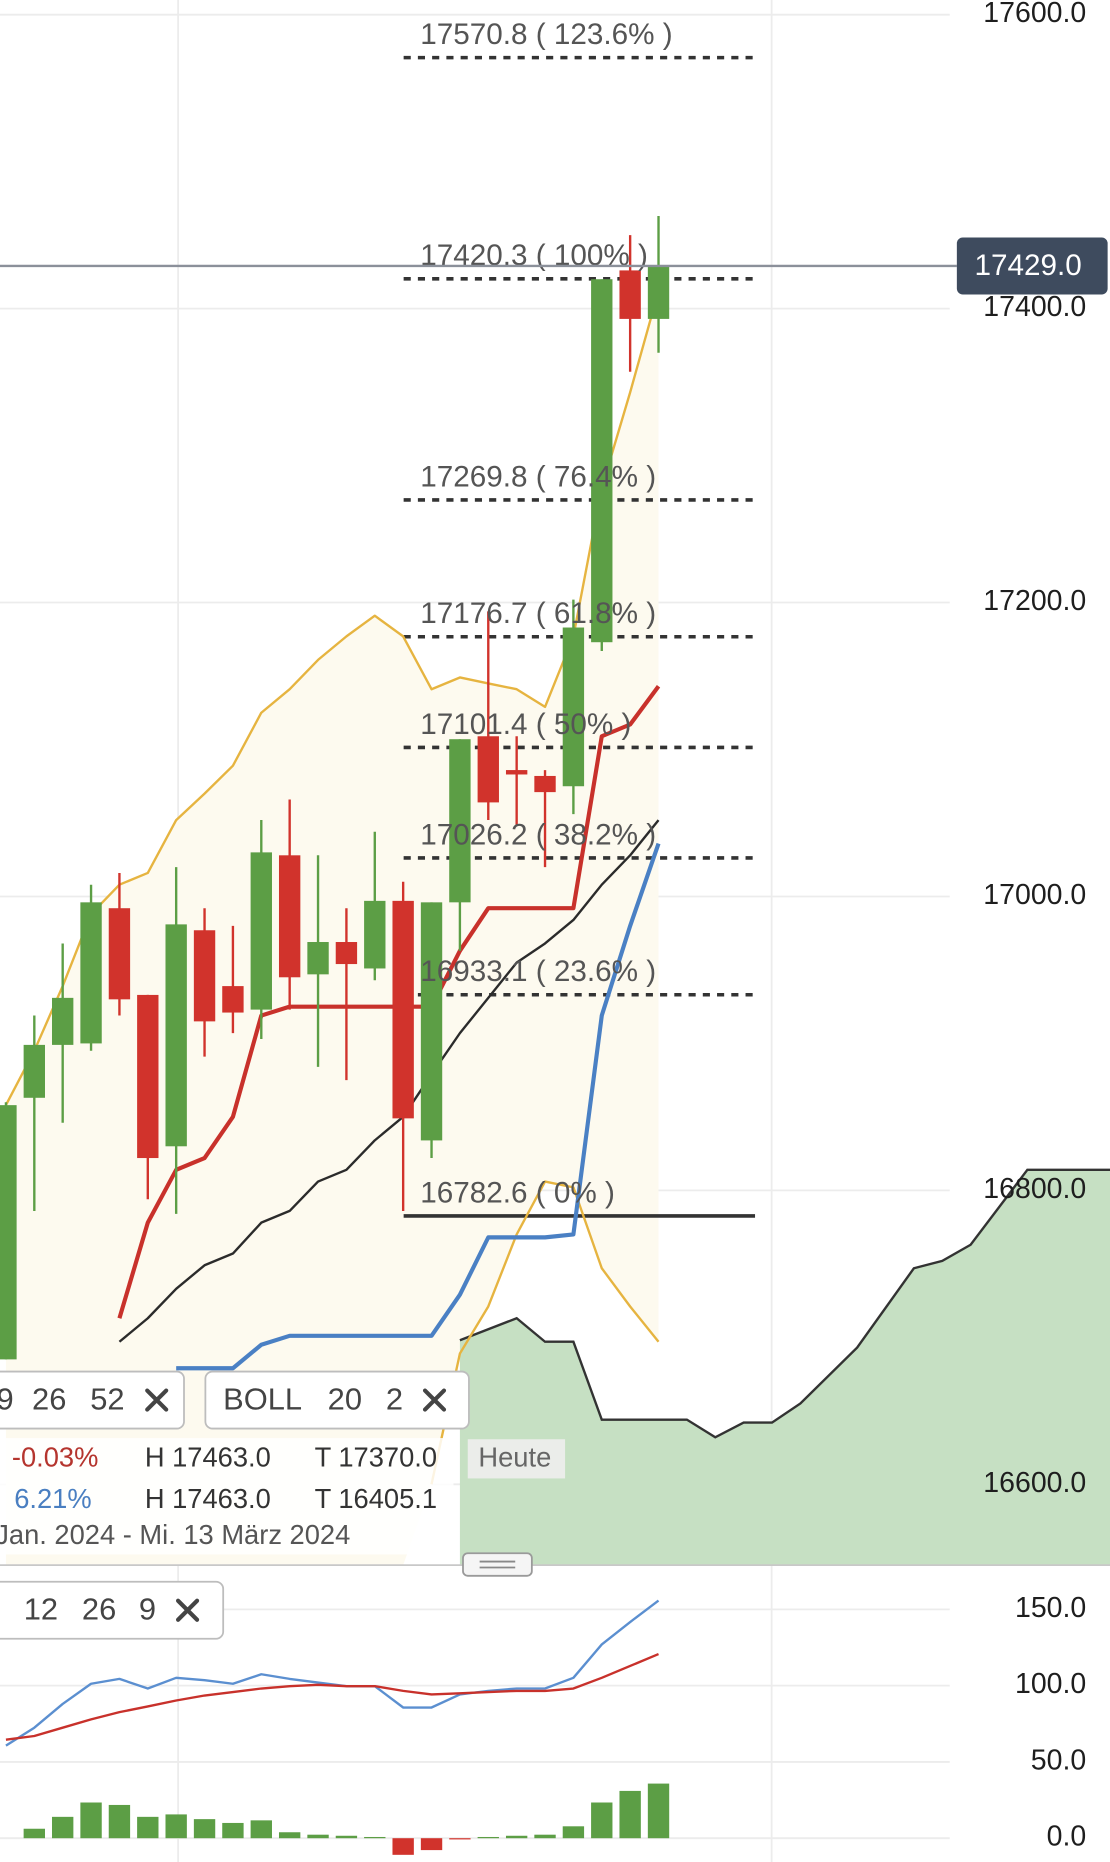 This screenshot has width=1110, height=1862. Describe the element at coordinates (1034, 14) in the screenshot. I see `y-tick-label: 17600.0` at that location.